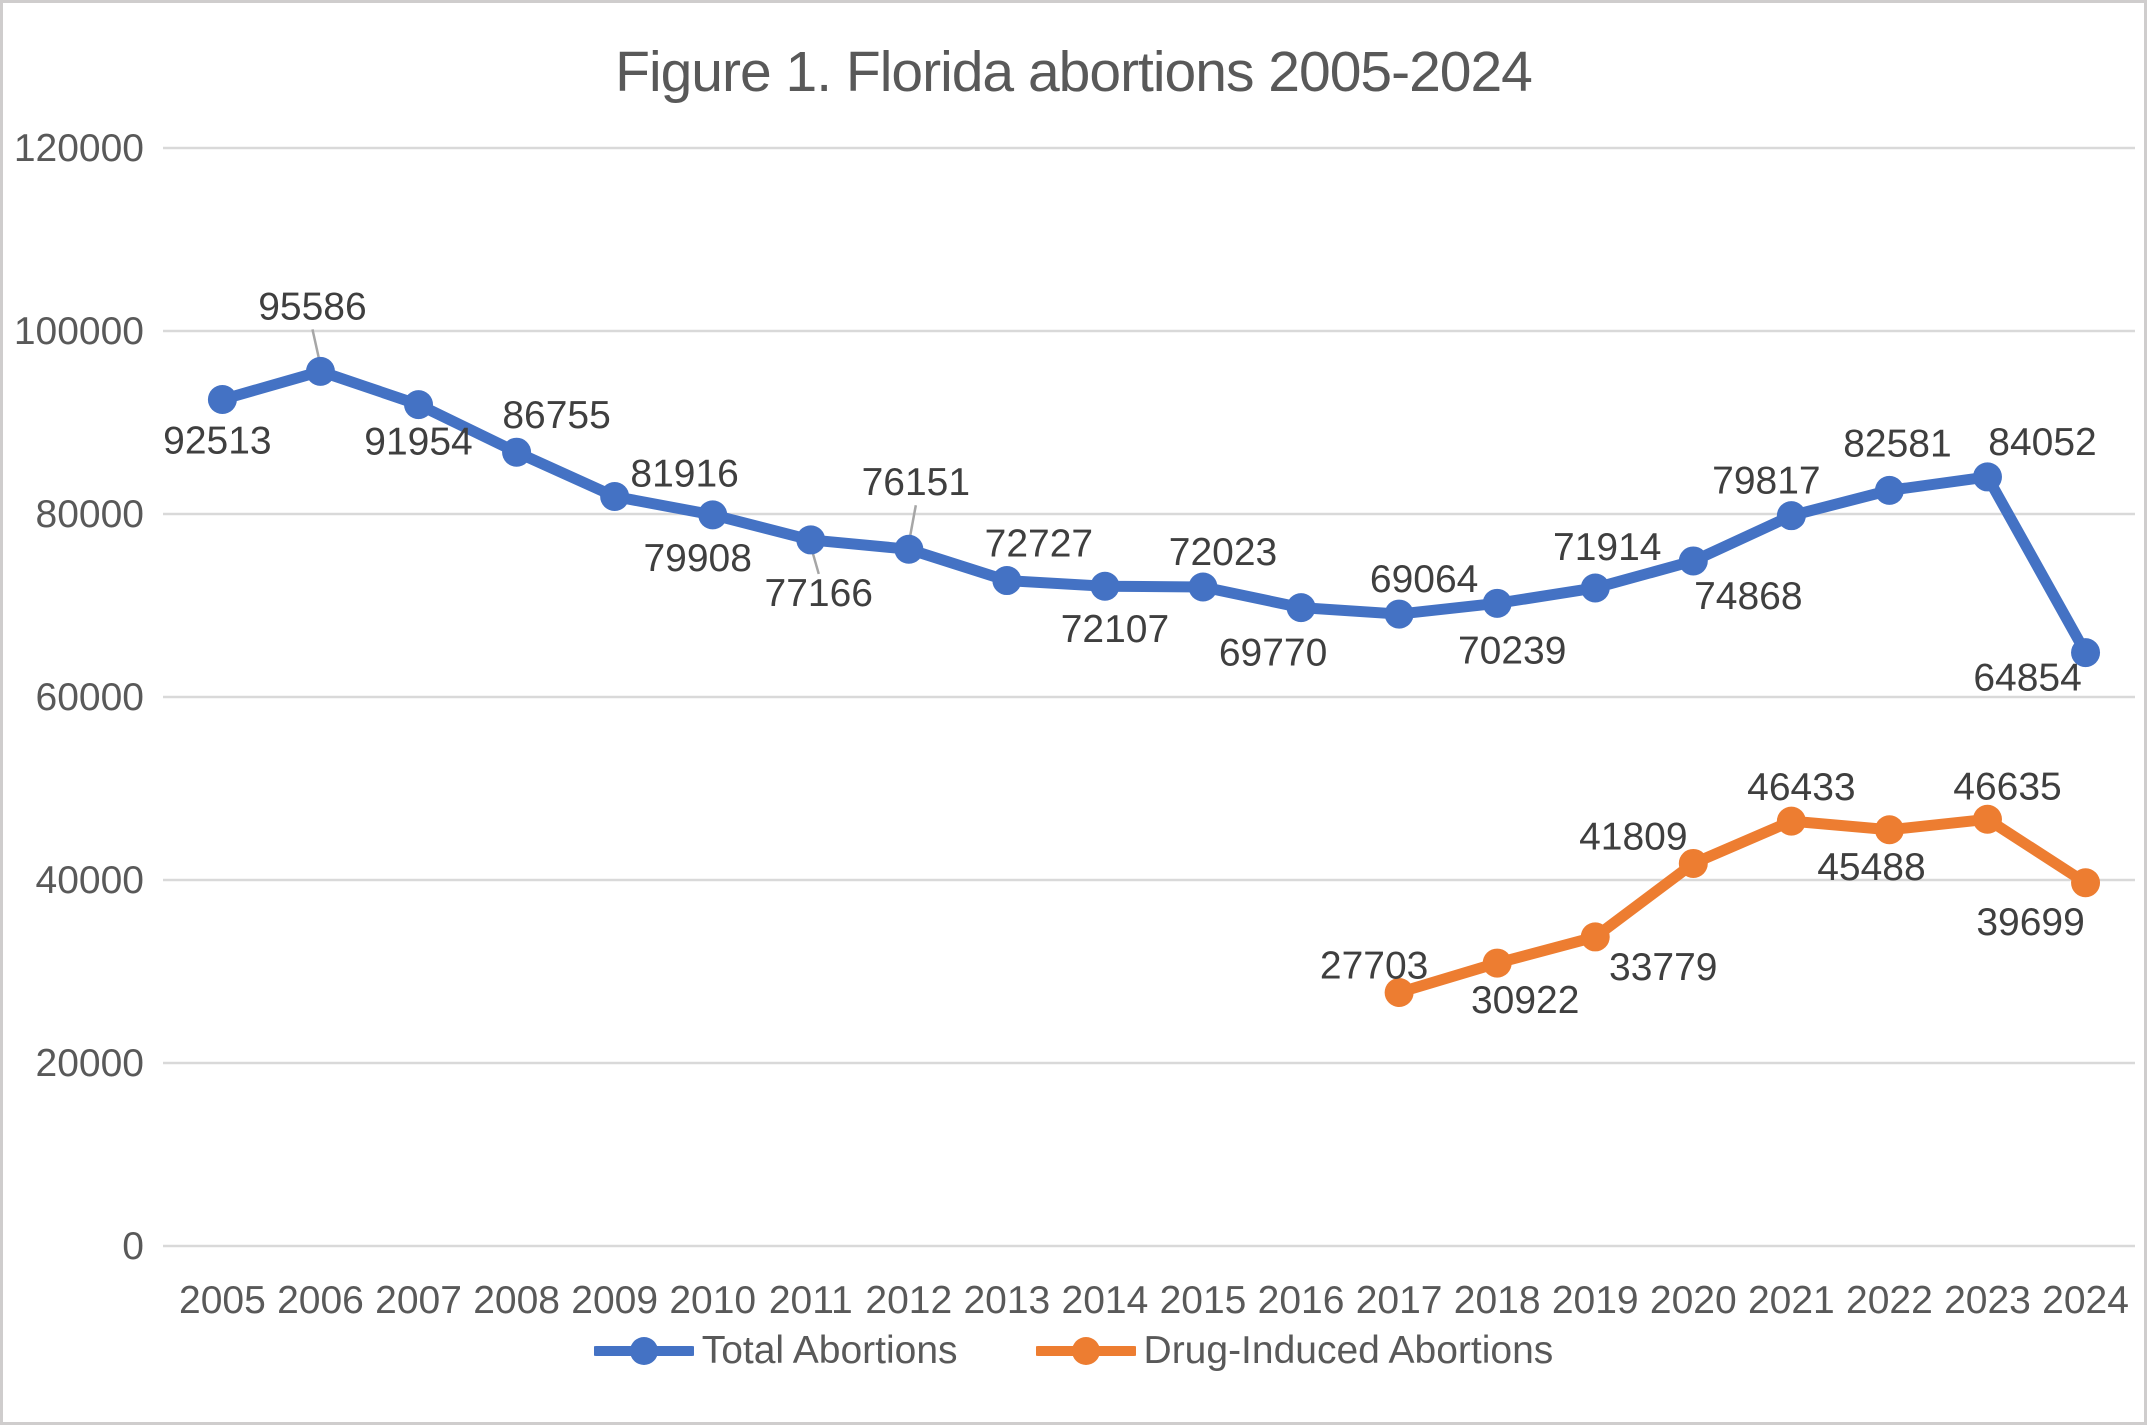 The height and width of the screenshot is (1425, 2147). Describe the element at coordinates (1633, 836) in the screenshot. I see `data-point-label: 41809` at that location.